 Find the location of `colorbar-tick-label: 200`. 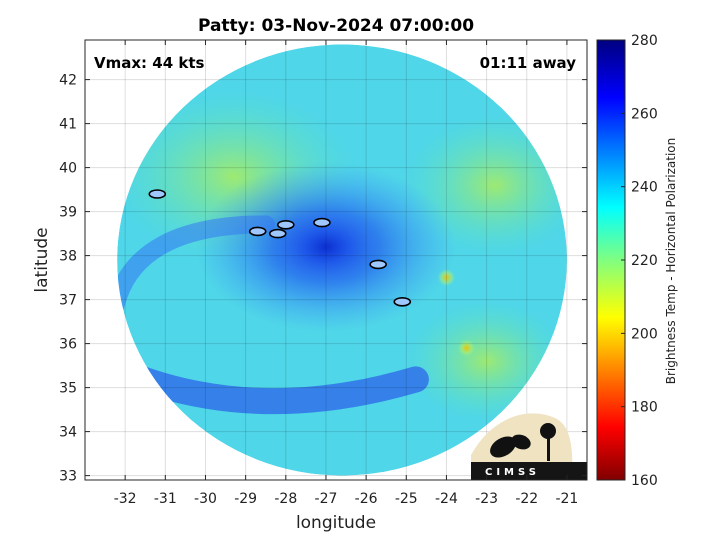

colorbar-tick-label: 200 is located at coordinates (644, 334).